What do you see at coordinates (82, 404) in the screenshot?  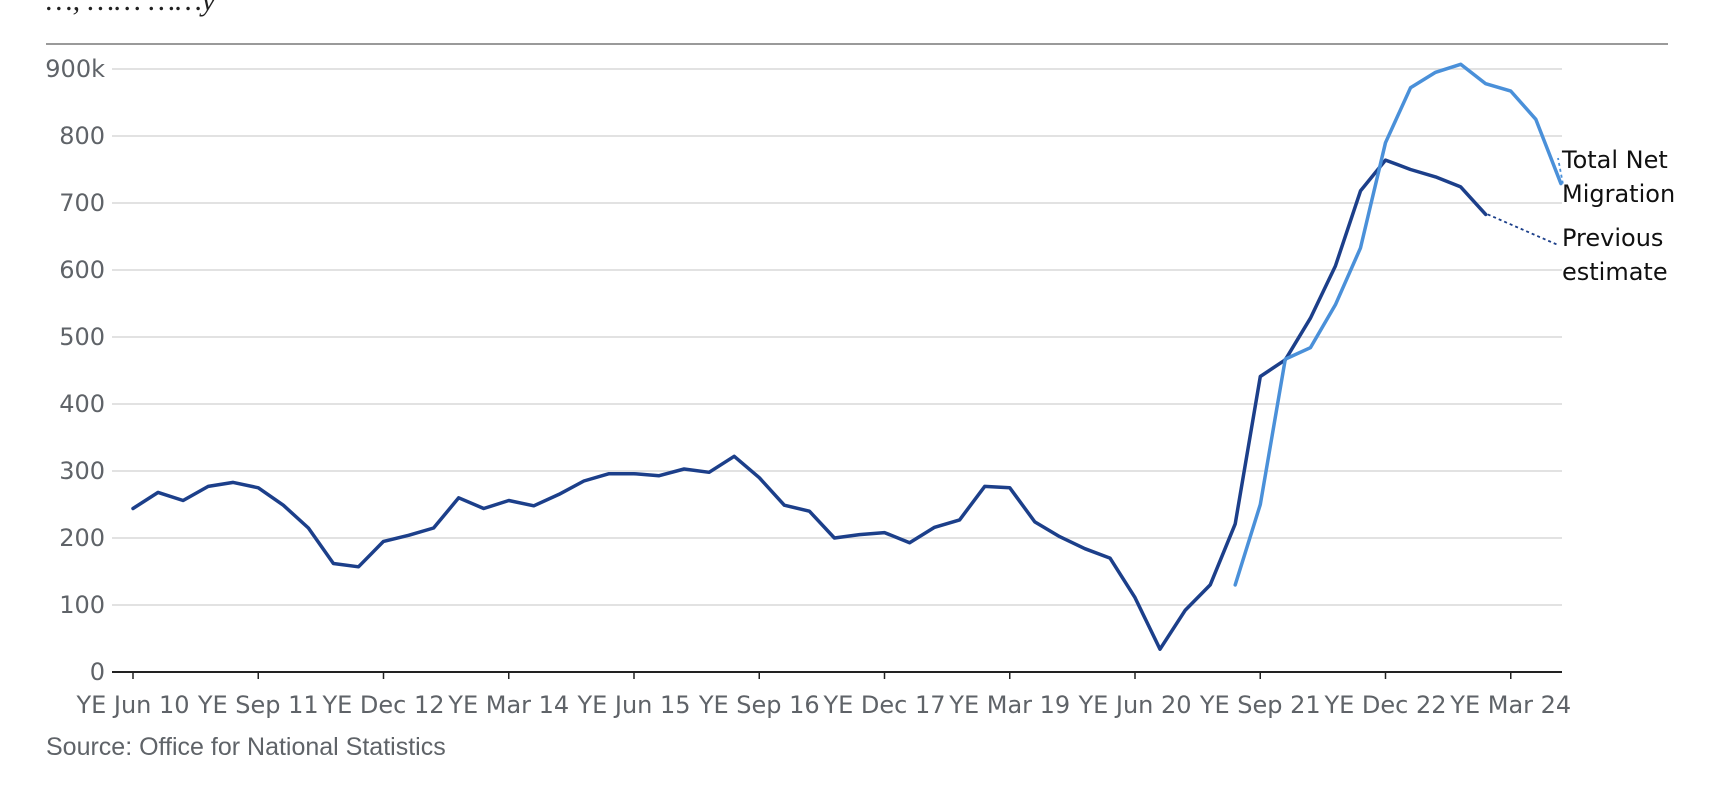 I see `y-tick-label: 400` at bounding box center [82, 404].